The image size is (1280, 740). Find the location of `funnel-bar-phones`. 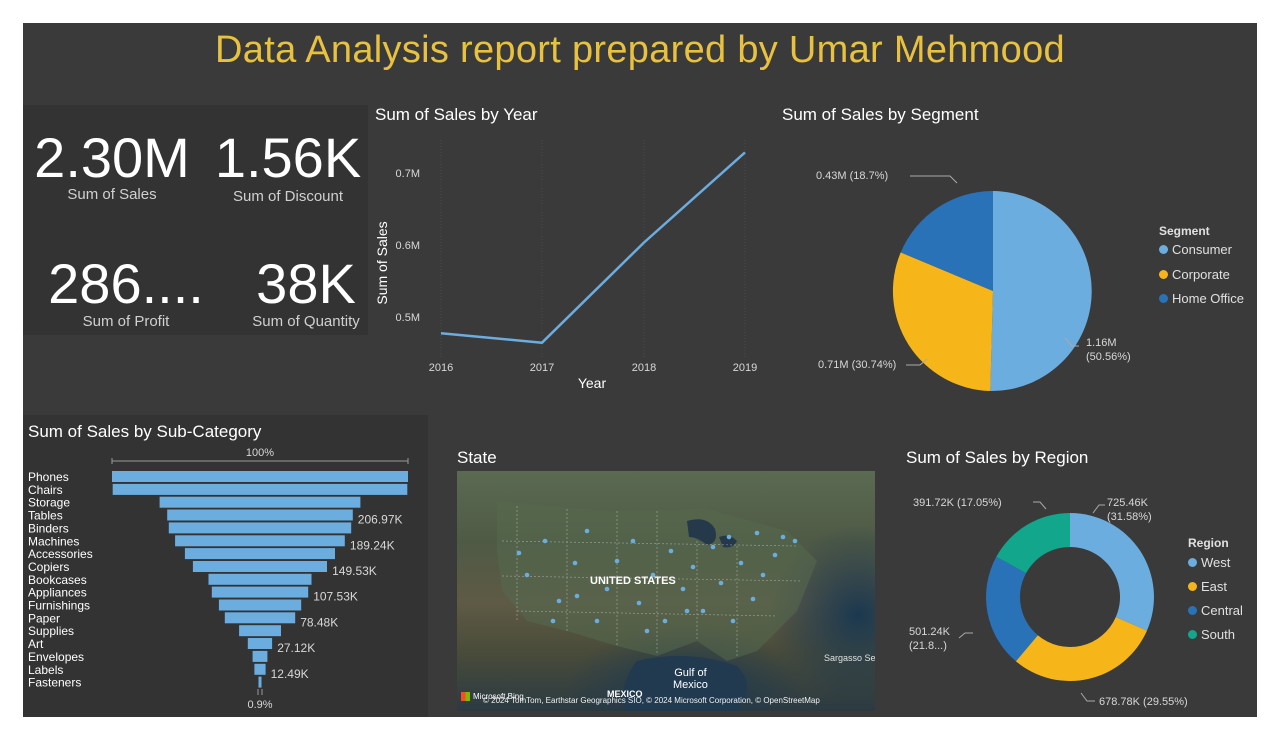

funnel-bar-phones is located at coordinates (260, 476).